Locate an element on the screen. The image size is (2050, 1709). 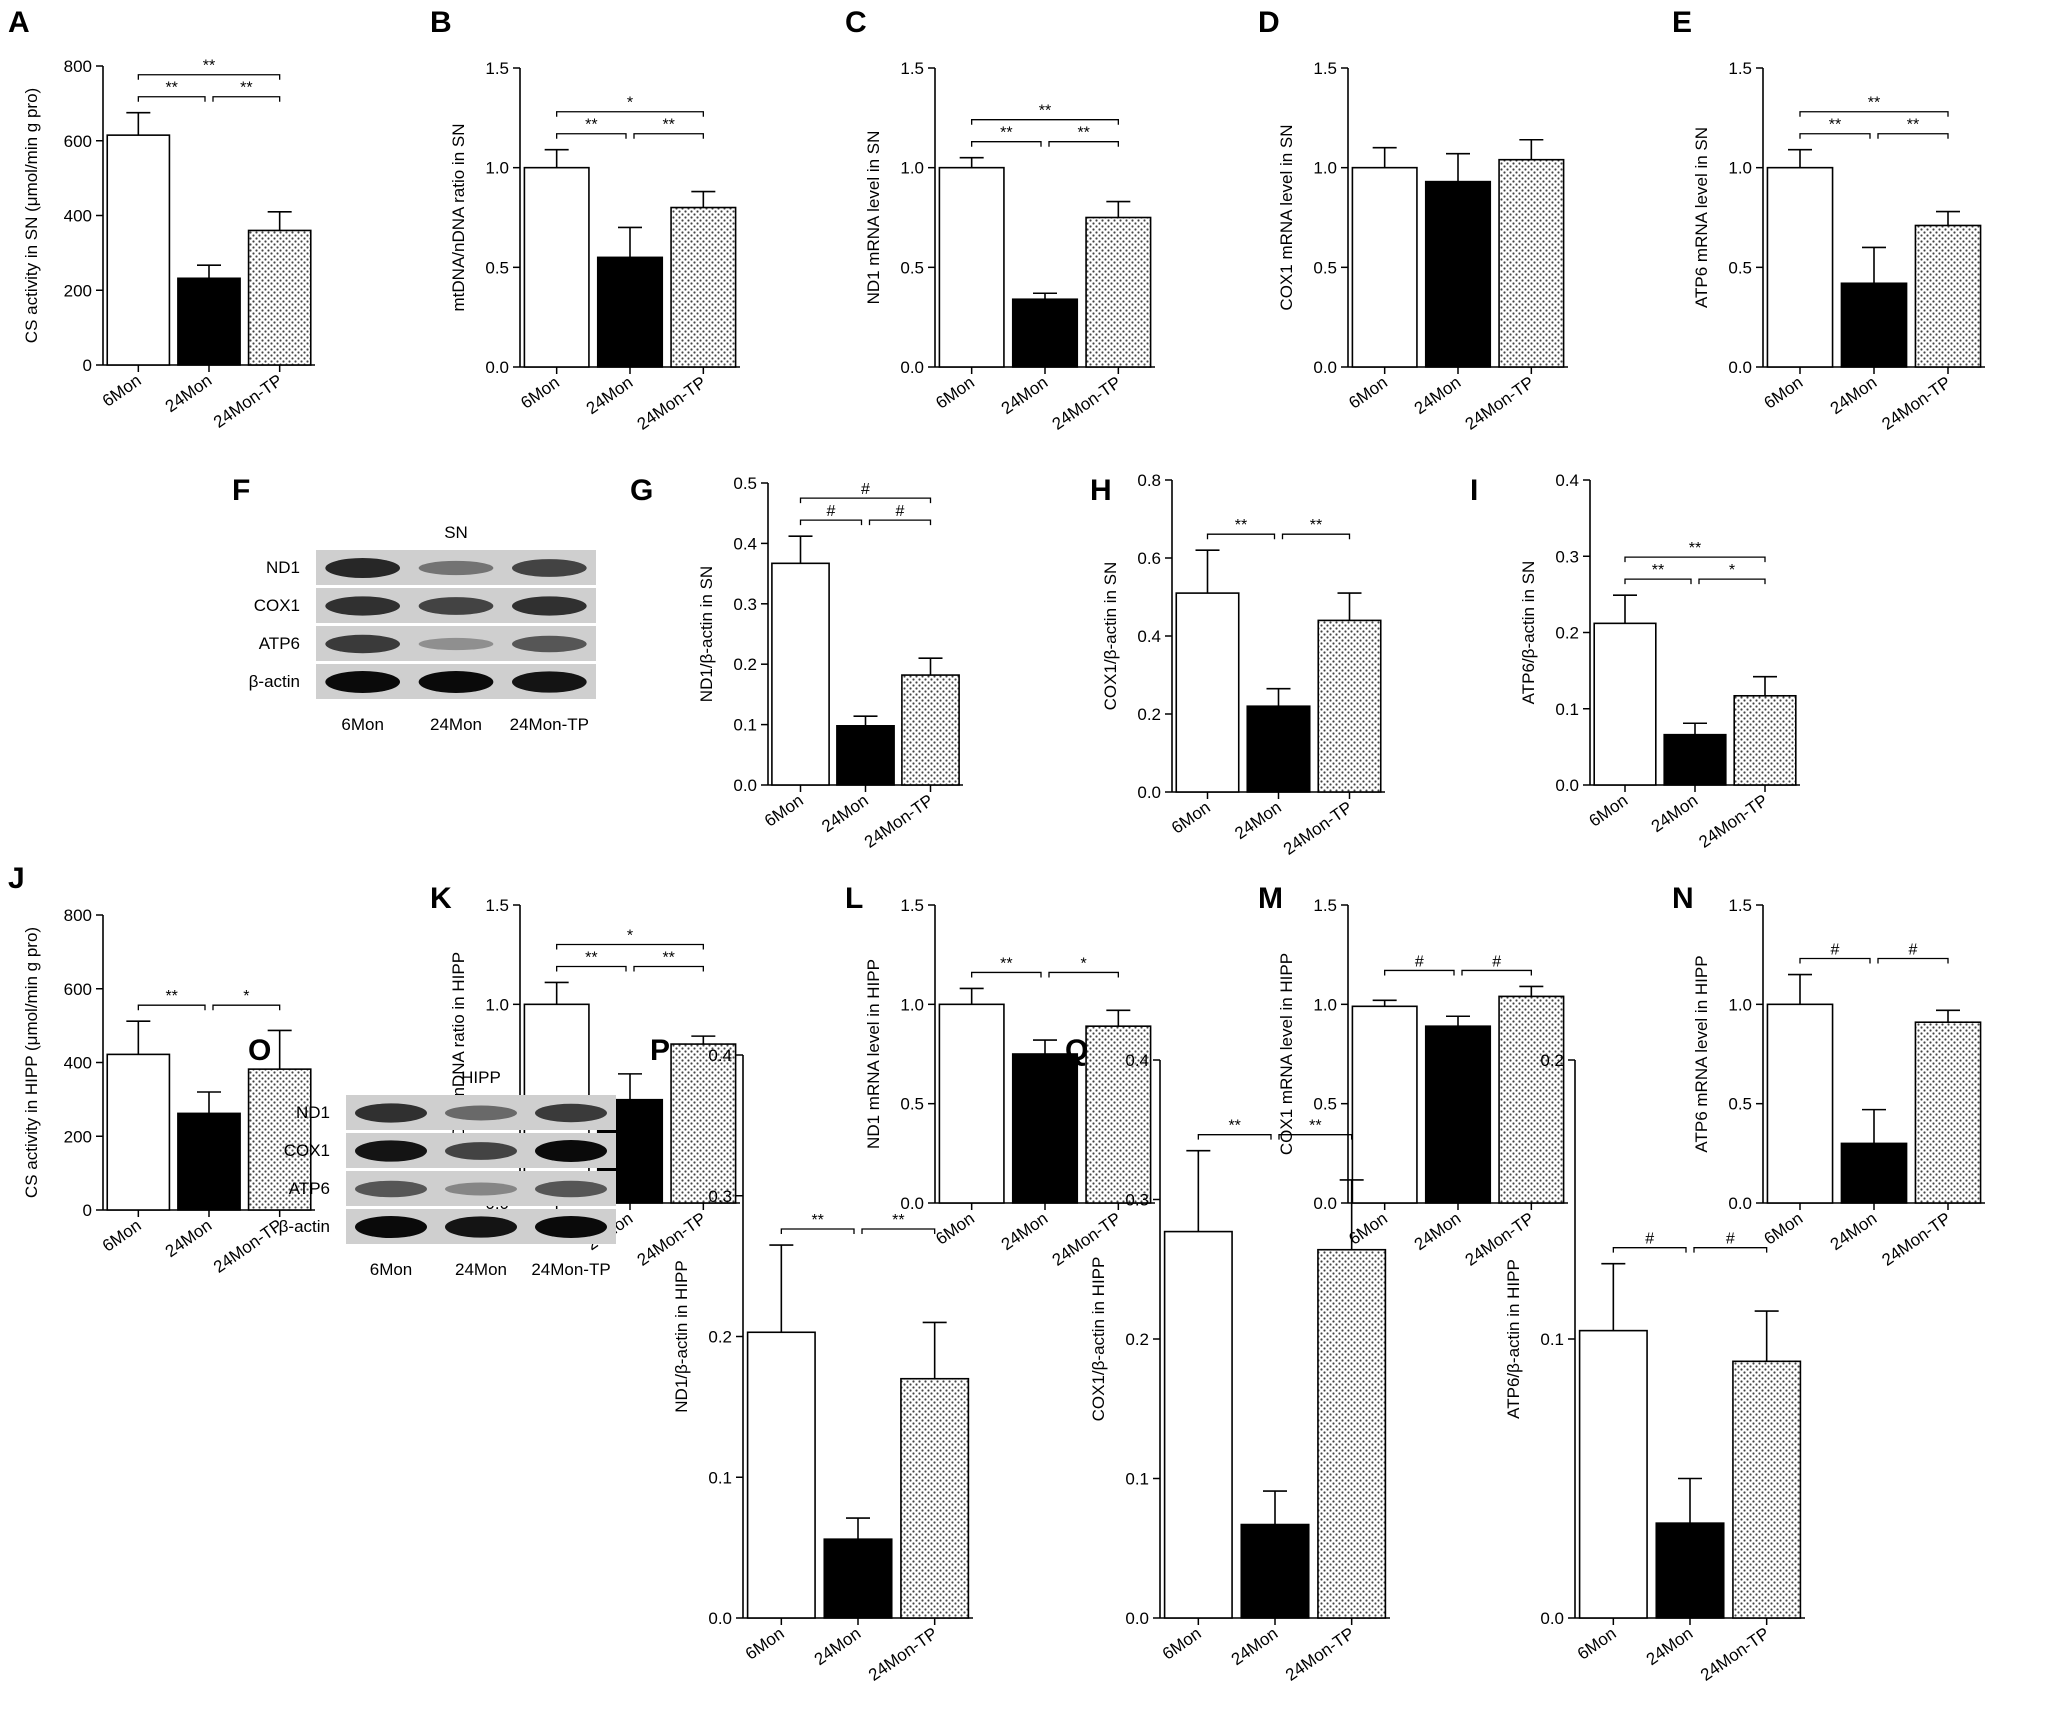
panel-letter: M is located at coordinates (1270, 898).